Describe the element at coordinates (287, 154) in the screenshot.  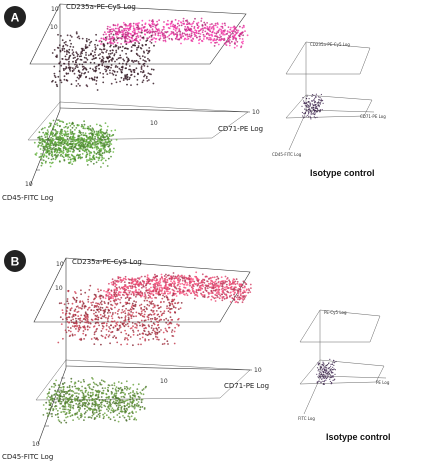
I see `panel-a-isotype-y-axis-label: CD45-FITC Log` at that location.